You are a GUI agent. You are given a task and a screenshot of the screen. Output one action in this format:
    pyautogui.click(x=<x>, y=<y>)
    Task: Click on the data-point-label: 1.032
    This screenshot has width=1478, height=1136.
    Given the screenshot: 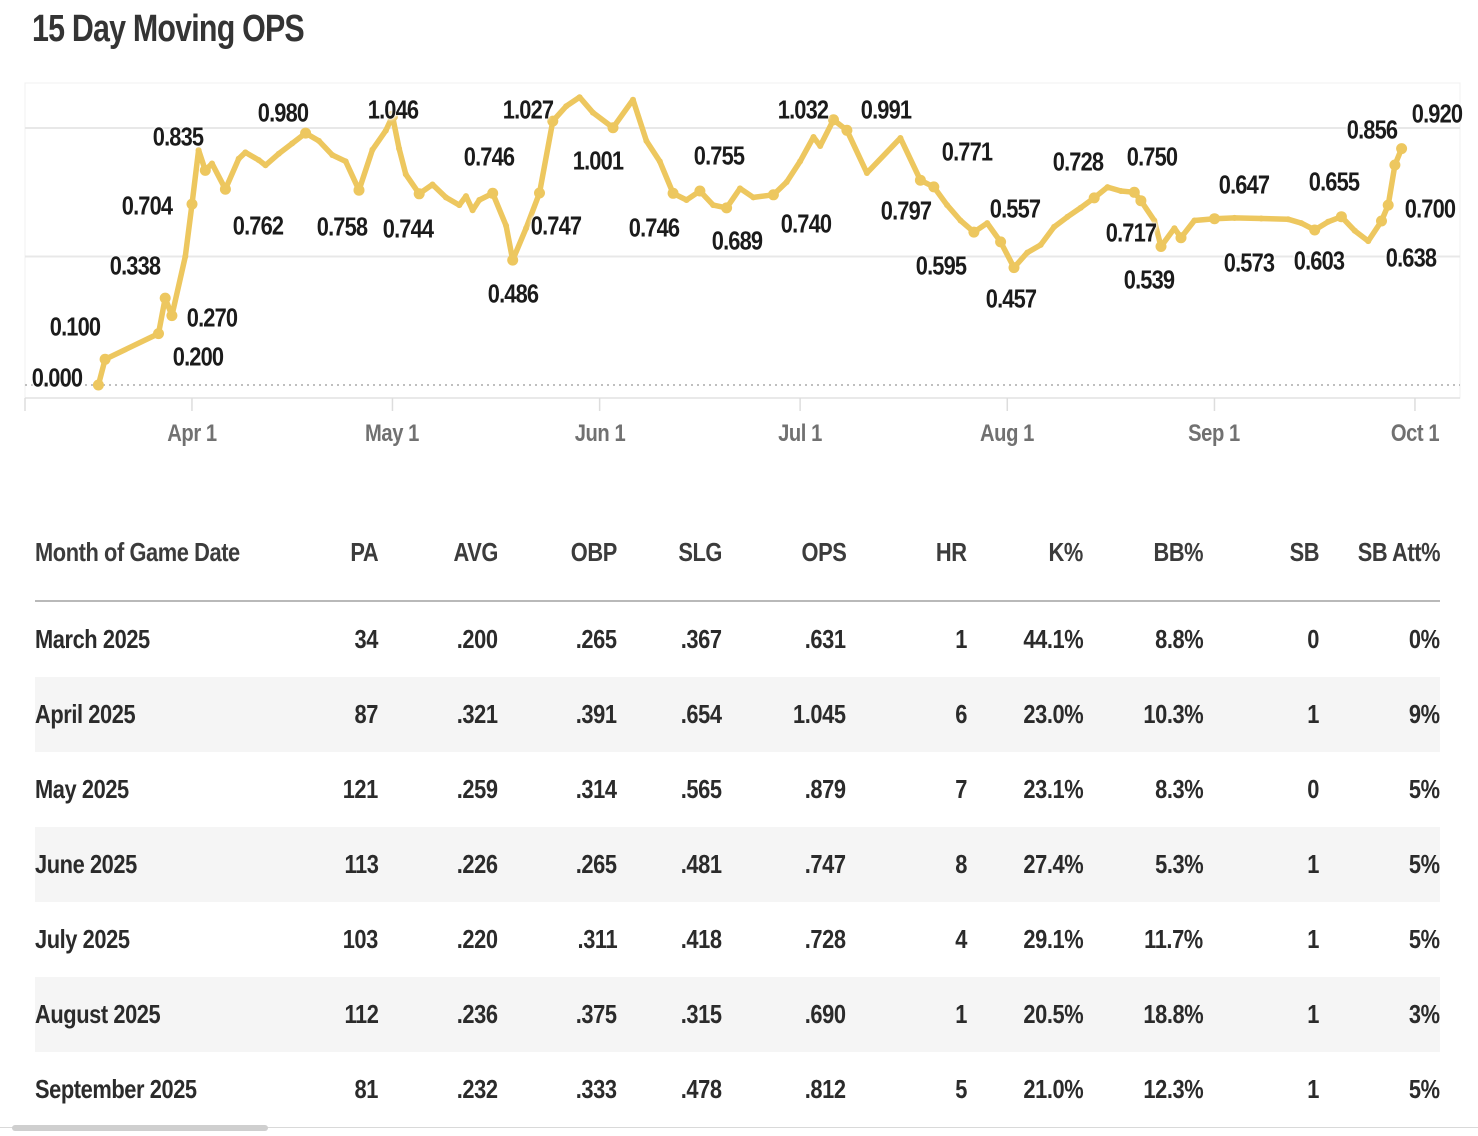 What is the action you would take?
    pyautogui.click(x=803, y=109)
    